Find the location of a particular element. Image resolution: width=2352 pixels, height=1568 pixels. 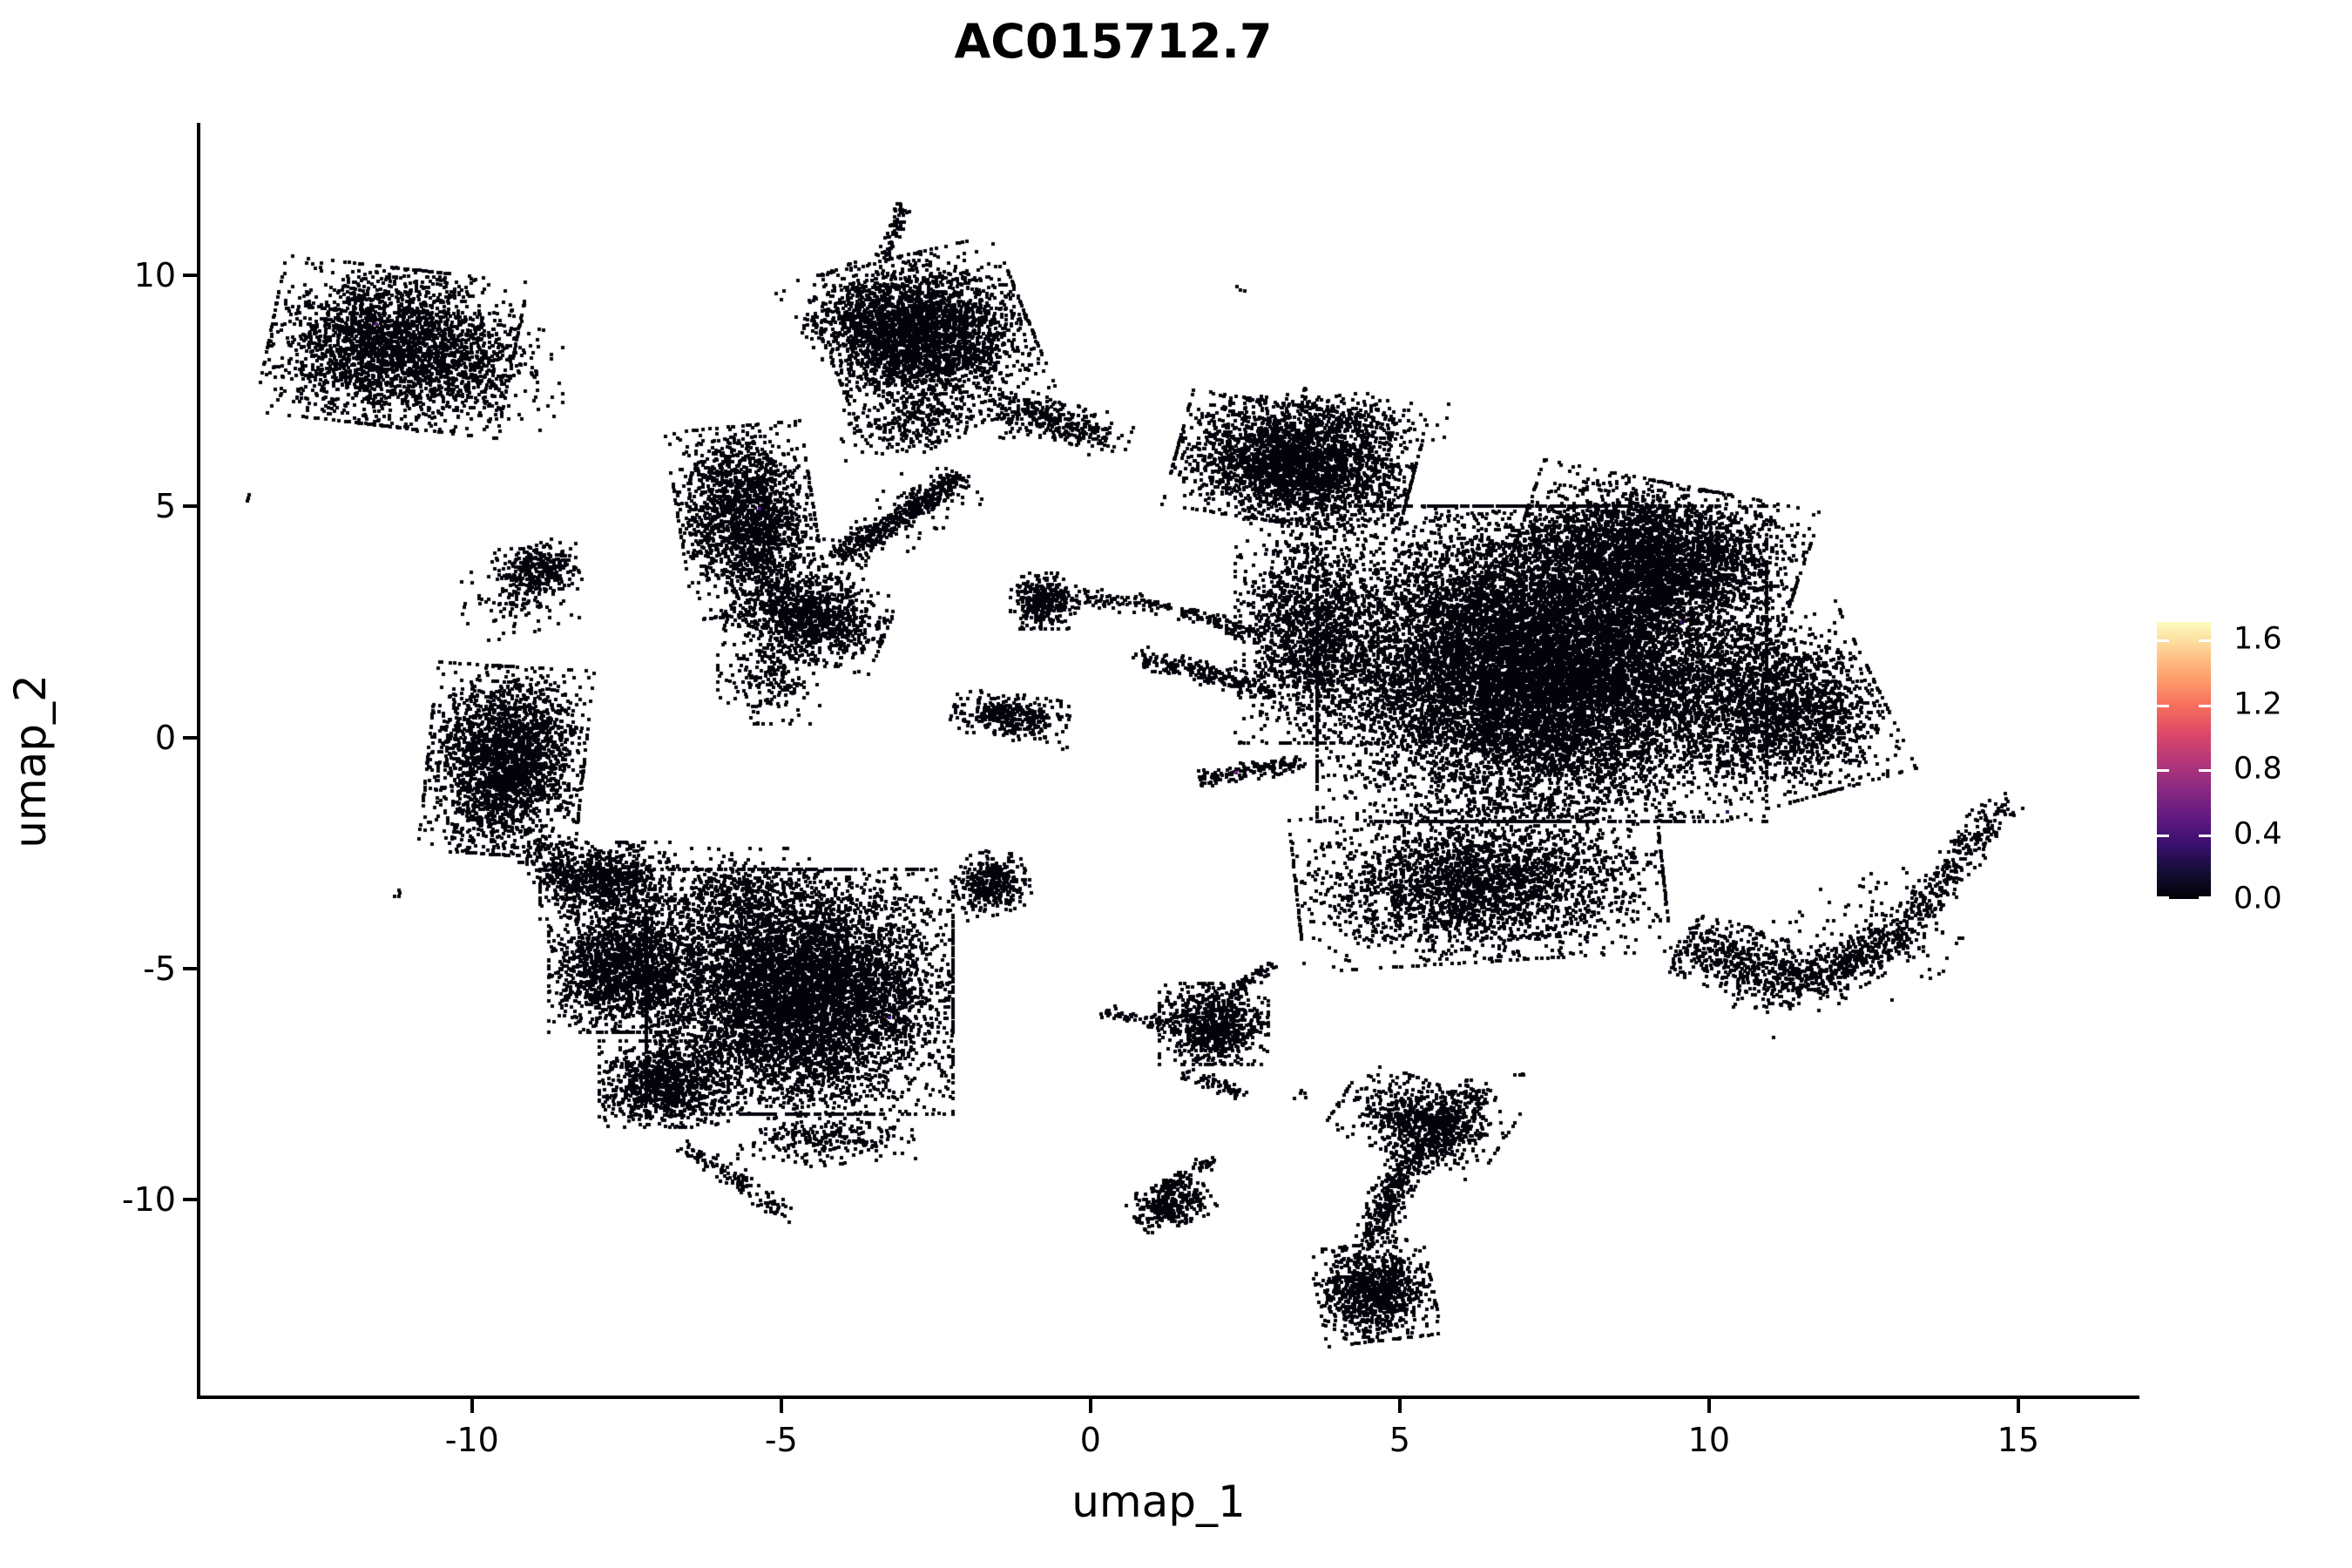

x-tick-label: 0 is located at coordinates (1090, 1440).